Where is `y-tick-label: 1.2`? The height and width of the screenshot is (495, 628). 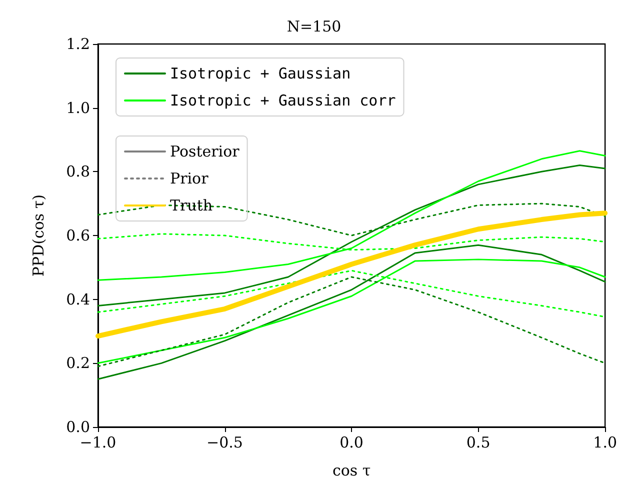 y-tick-label: 1.2 is located at coordinates (78, 44).